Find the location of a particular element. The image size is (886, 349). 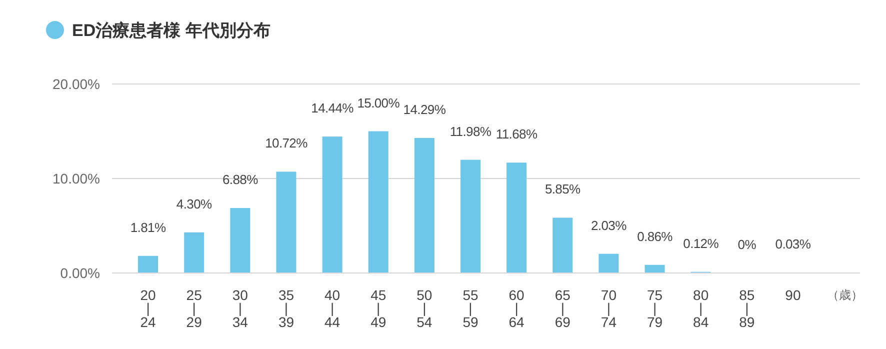

y-tick-label: 0.00% is located at coordinates (80, 273).